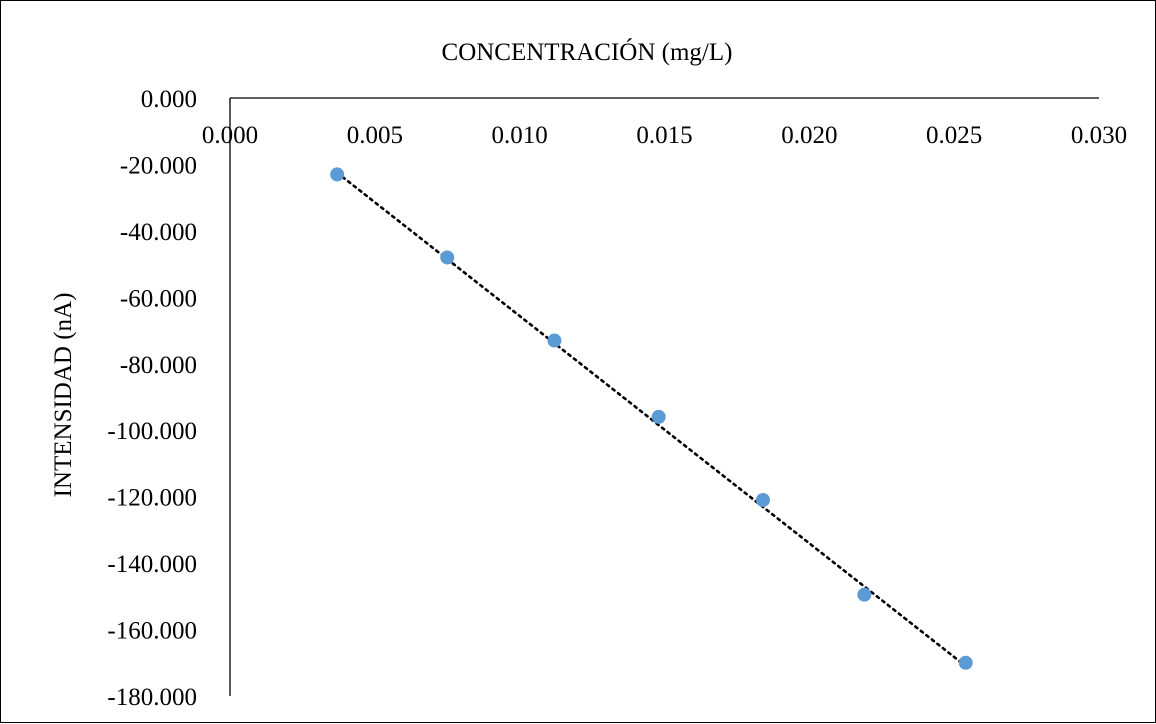  I want to click on x-tick-label: 0.005, so click(375, 135).